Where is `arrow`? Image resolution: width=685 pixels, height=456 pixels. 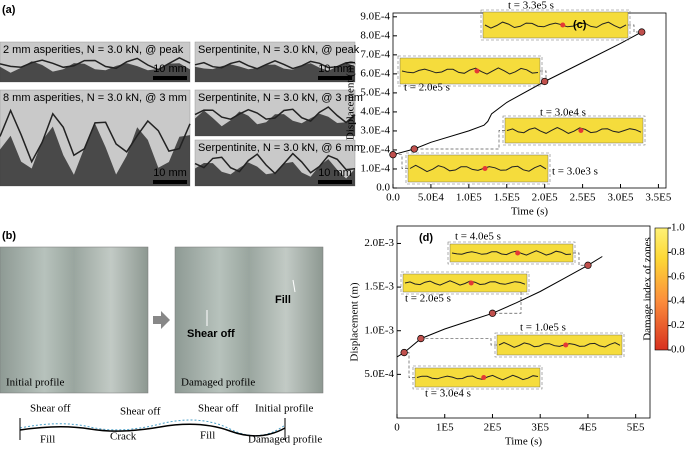
arrow is located at coordinates (161, 320).